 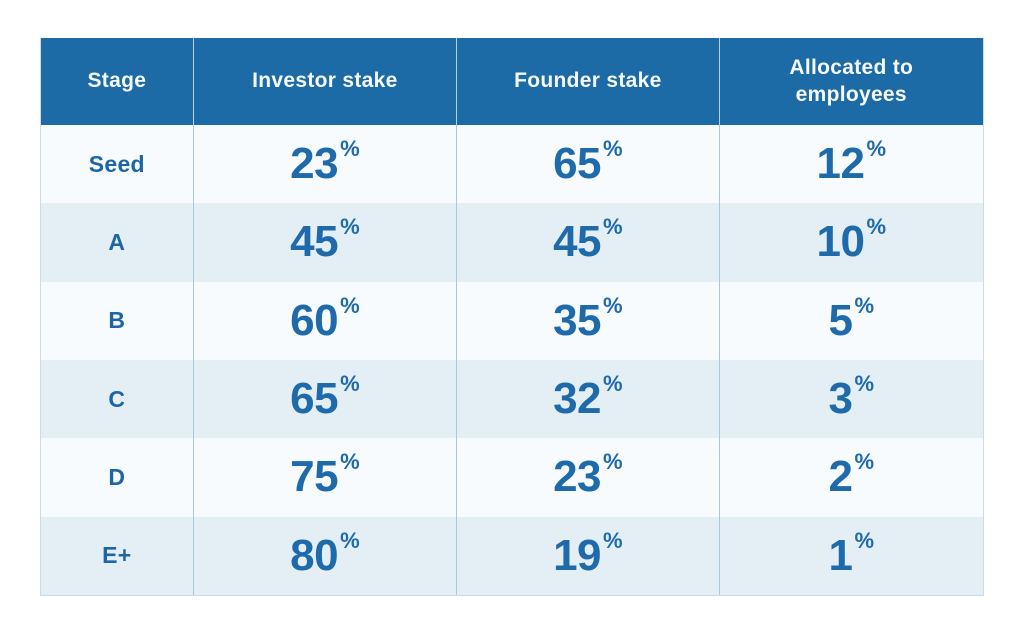 I want to click on founder-stake-cell: 65%, so click(x=588, y=164).